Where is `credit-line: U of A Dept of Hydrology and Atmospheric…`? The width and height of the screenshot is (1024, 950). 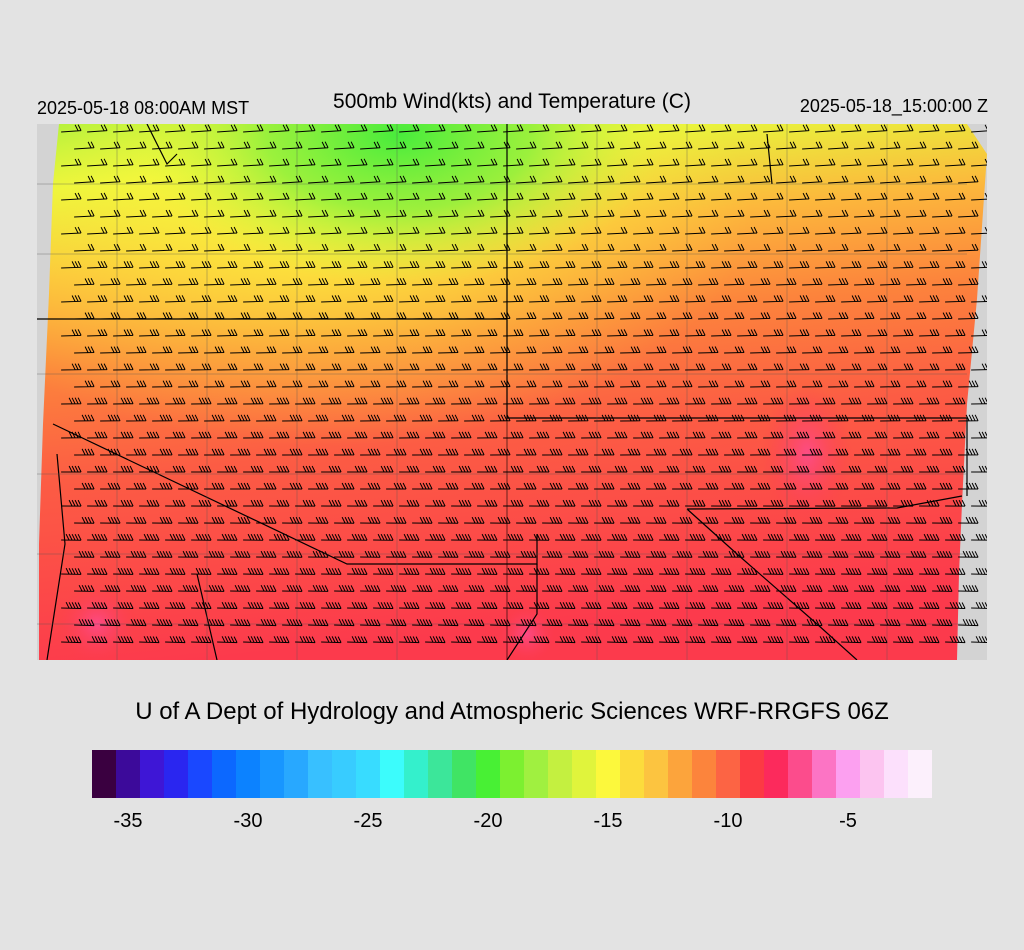 credit-line: U of A Dept of Hydrology and Atmospheric… is located at coordinates (512, 711).